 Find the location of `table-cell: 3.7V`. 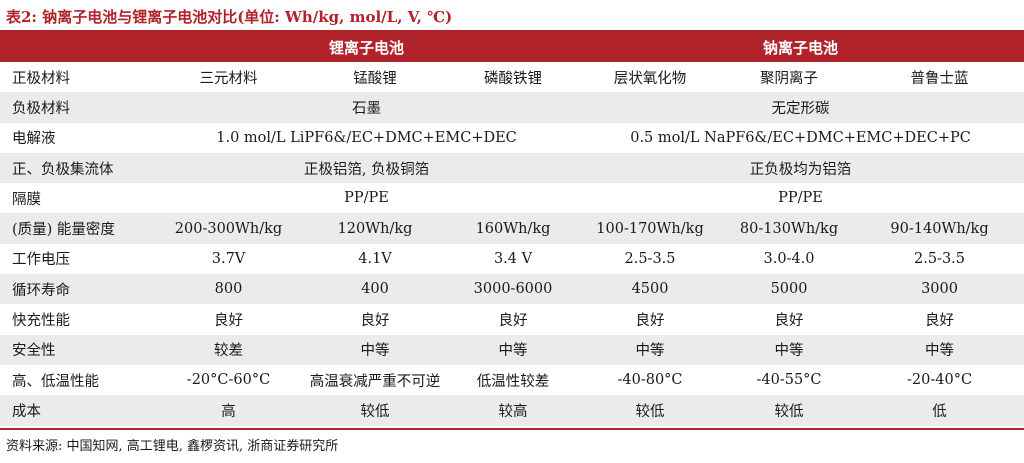

table-cell: 3.7V is located at coordinates (228, 258).